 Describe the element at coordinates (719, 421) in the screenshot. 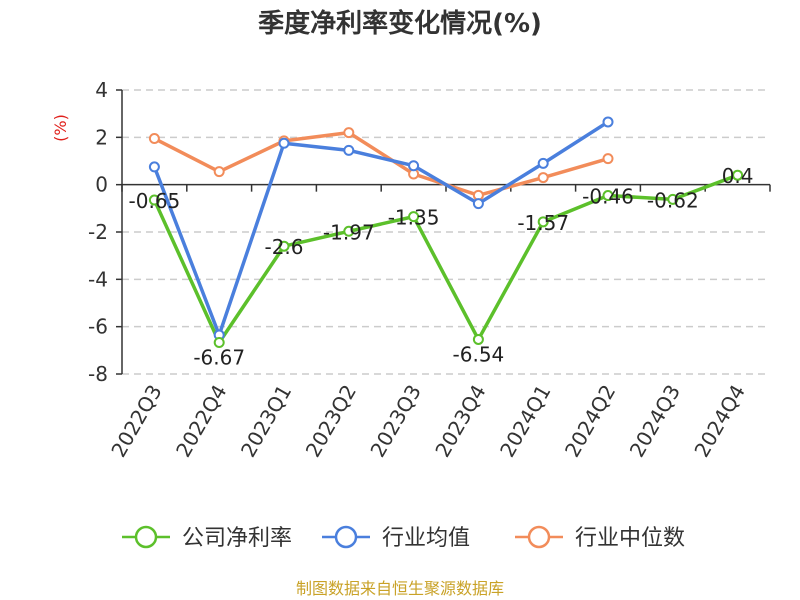

I see `x-tick-label: 2024Q4` at that location.